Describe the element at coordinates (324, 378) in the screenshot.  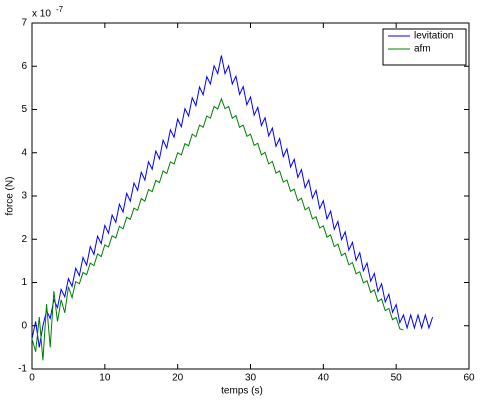
I see `x-tick-label: 40` at that location.